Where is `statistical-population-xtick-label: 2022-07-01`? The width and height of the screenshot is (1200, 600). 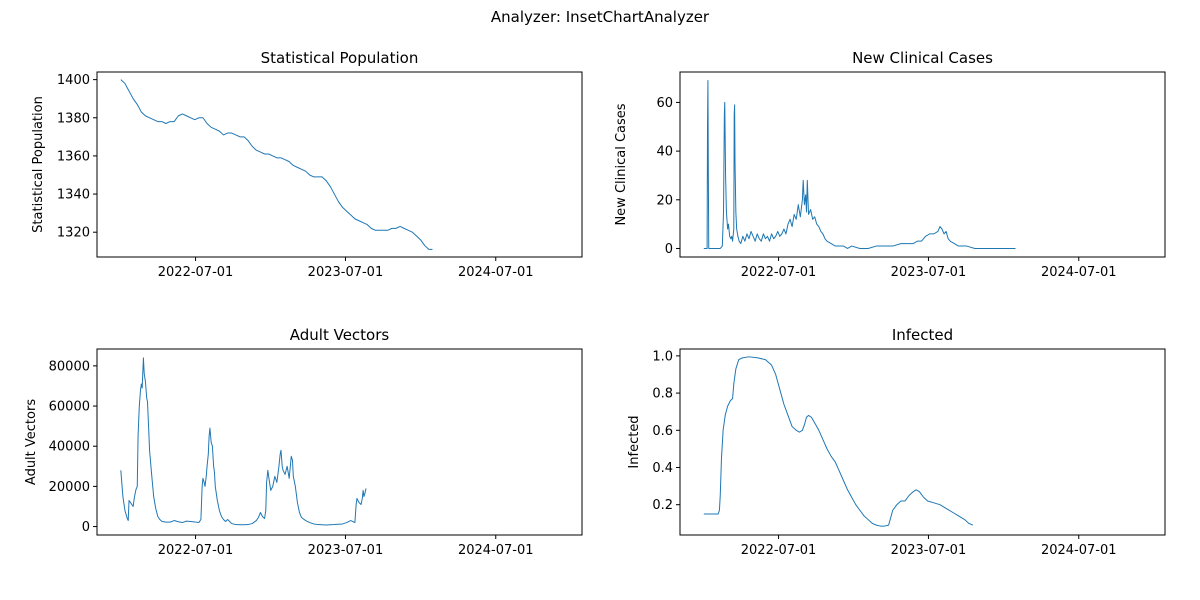
statistical-population-xtick-label: 2022-07-01 is located at coordinates (196, 272).